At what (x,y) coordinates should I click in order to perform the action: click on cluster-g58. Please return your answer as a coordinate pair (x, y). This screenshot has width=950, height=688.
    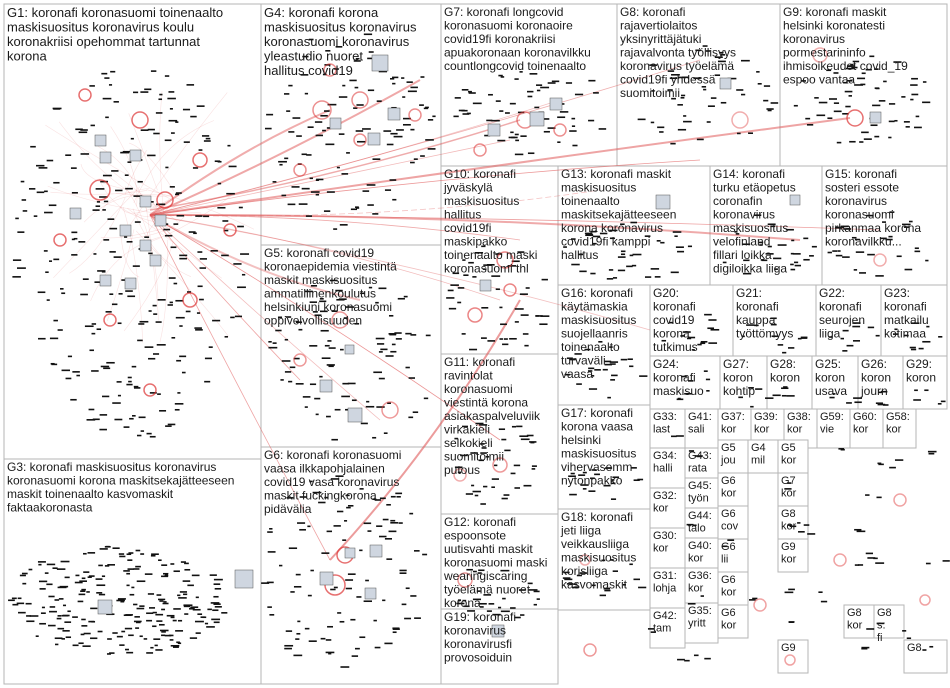
    Looking at the image, I should click on (899, 428).